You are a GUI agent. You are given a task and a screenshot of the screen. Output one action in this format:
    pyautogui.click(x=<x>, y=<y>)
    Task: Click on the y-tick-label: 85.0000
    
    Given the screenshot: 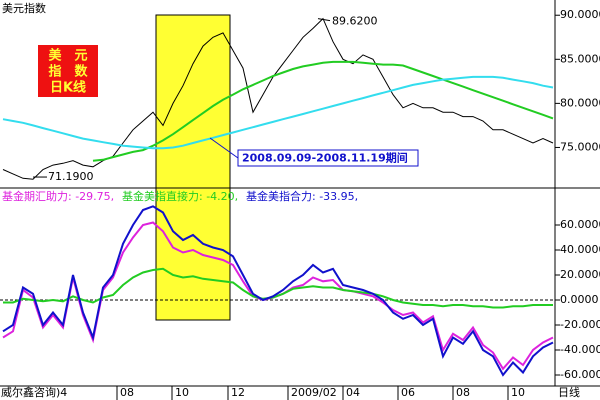 What is the action you would take?
    pyautogui.click(x=580, y=58)
    